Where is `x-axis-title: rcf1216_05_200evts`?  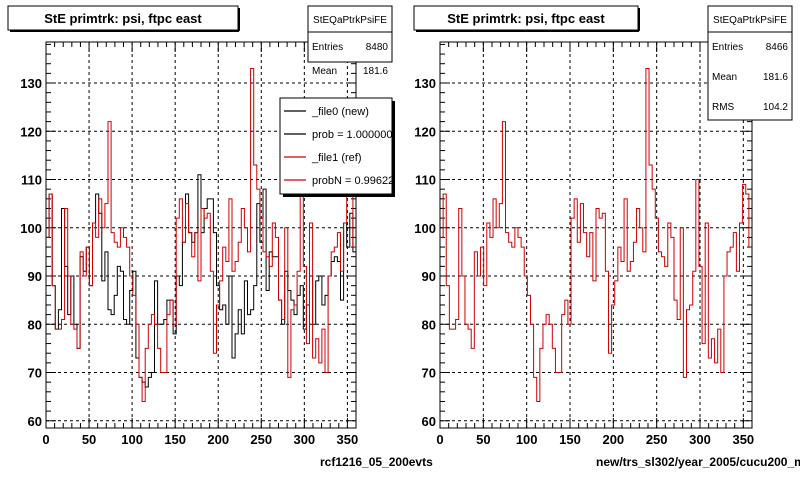
x-axis-title: rcf1216_05_200evts is located at coordinates (376, 462).